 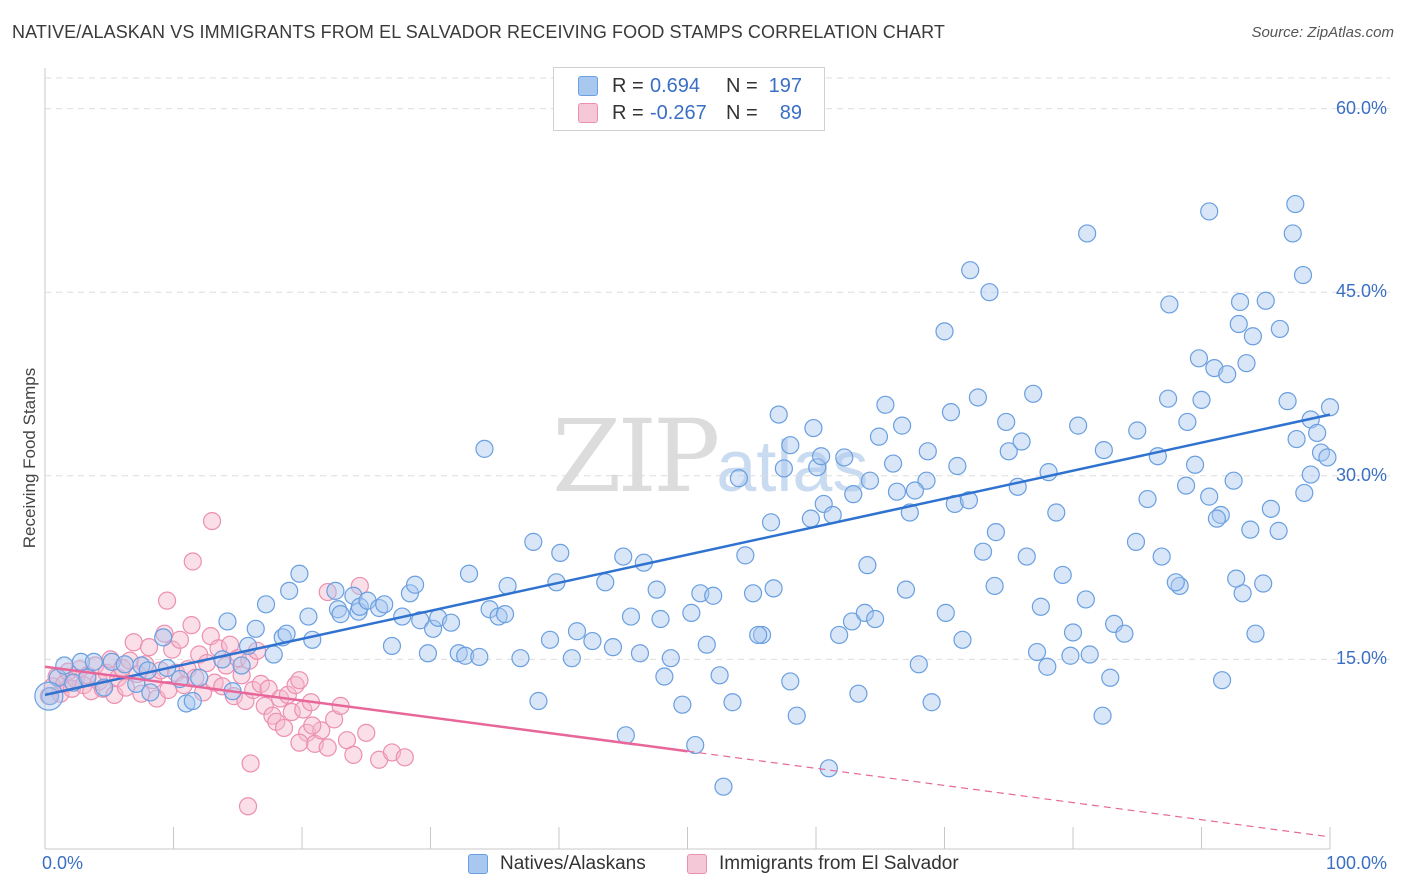 I want to click on trend-line-immigrants-extrapolated, so click(x=1009, y=794).